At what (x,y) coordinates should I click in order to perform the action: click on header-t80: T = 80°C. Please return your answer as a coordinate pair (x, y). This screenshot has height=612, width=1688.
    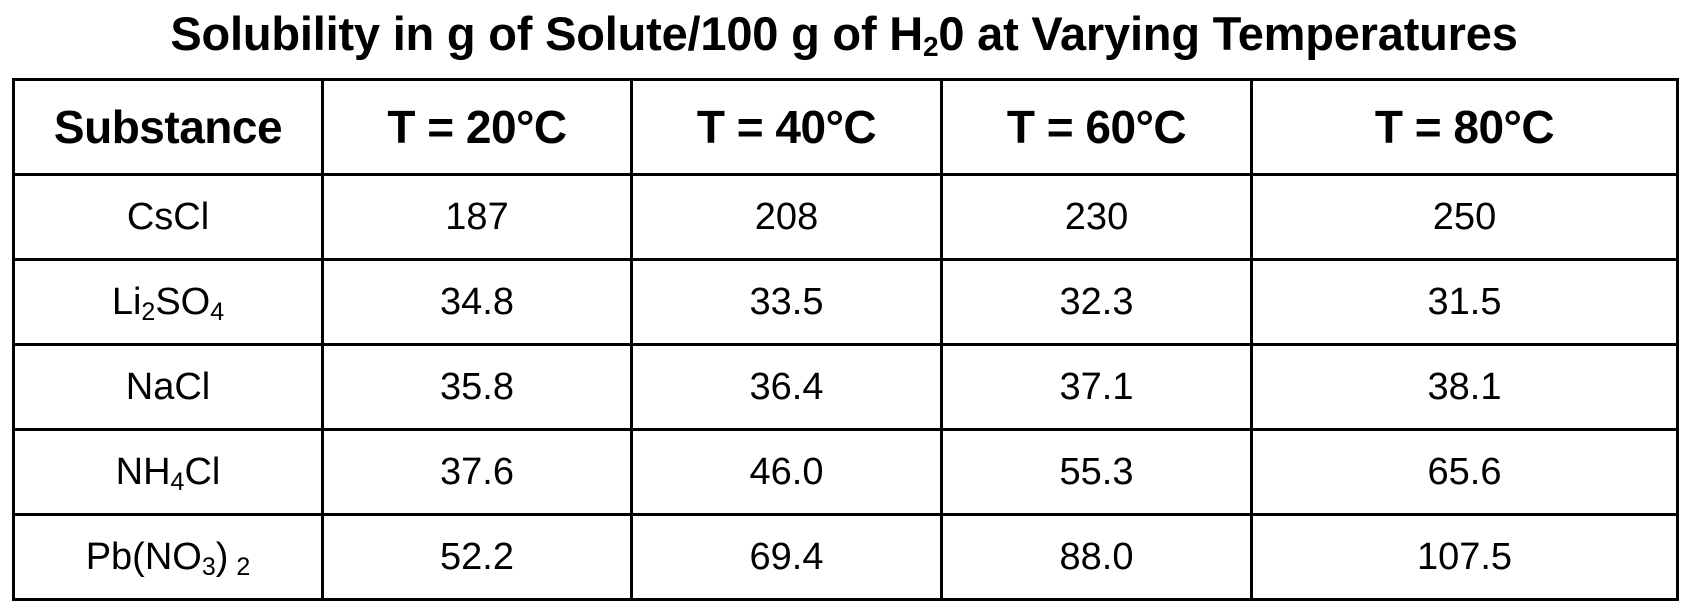
    Looking at the image, I should click on (1464, 127).